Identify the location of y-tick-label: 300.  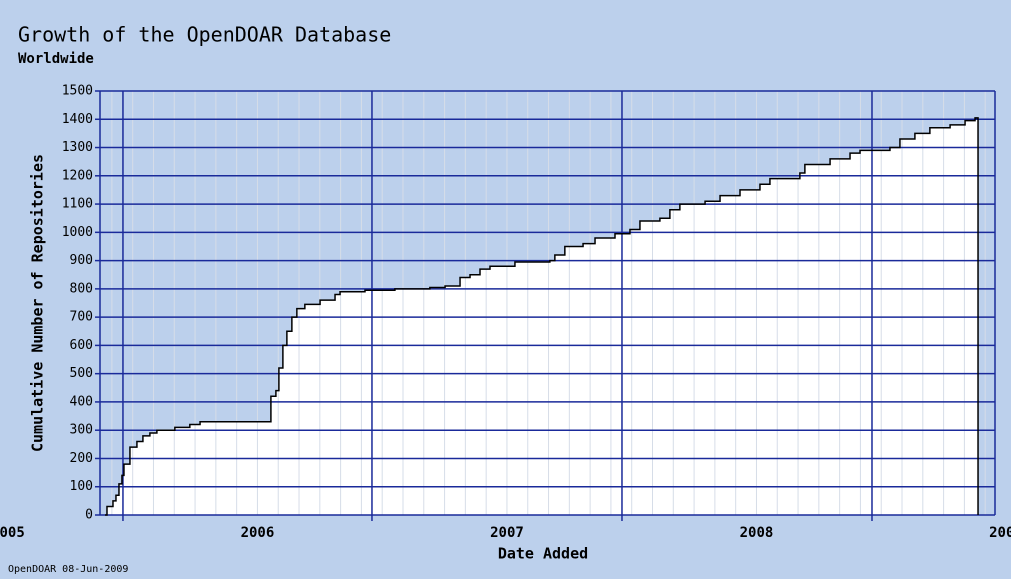
(81, 430).